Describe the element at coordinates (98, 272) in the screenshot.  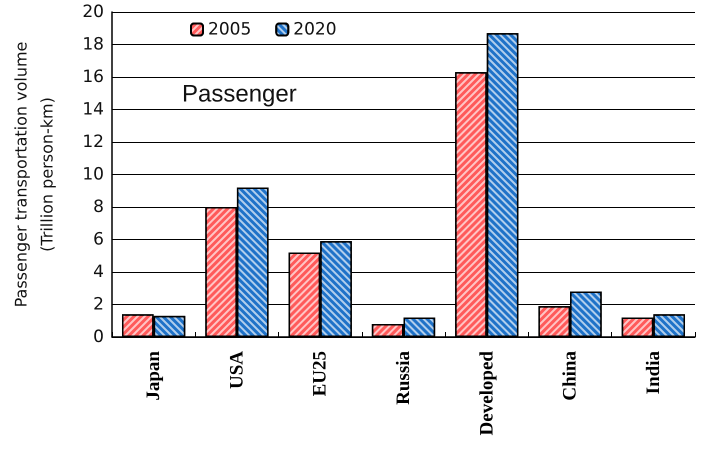
I see `y-tick-label: 4` at that location.